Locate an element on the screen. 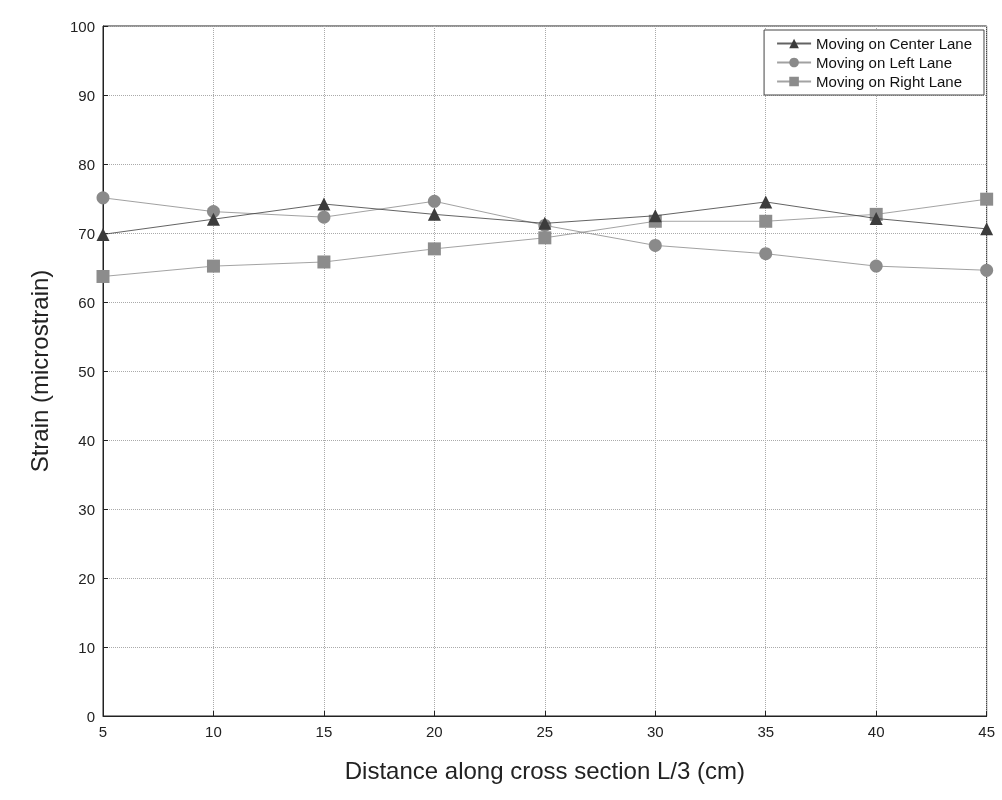  y-tick-label: 30 is located at coordinates (86, 509).